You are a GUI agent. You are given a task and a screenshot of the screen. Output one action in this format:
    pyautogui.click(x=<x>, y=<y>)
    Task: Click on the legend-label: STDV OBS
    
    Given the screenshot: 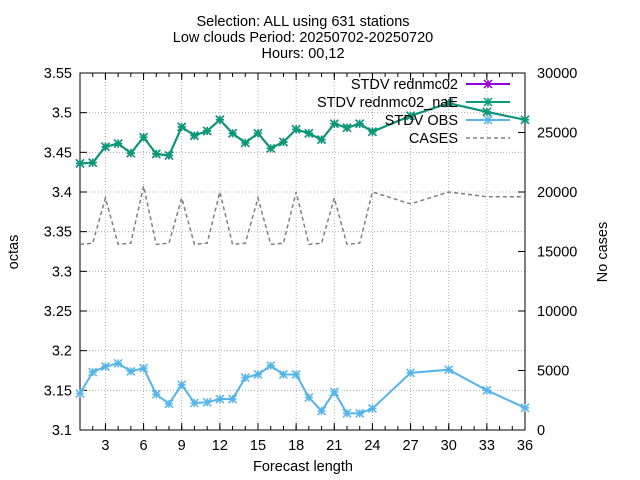 What is the action you would take?
    pyautogui.click(x=421, y=121)
    